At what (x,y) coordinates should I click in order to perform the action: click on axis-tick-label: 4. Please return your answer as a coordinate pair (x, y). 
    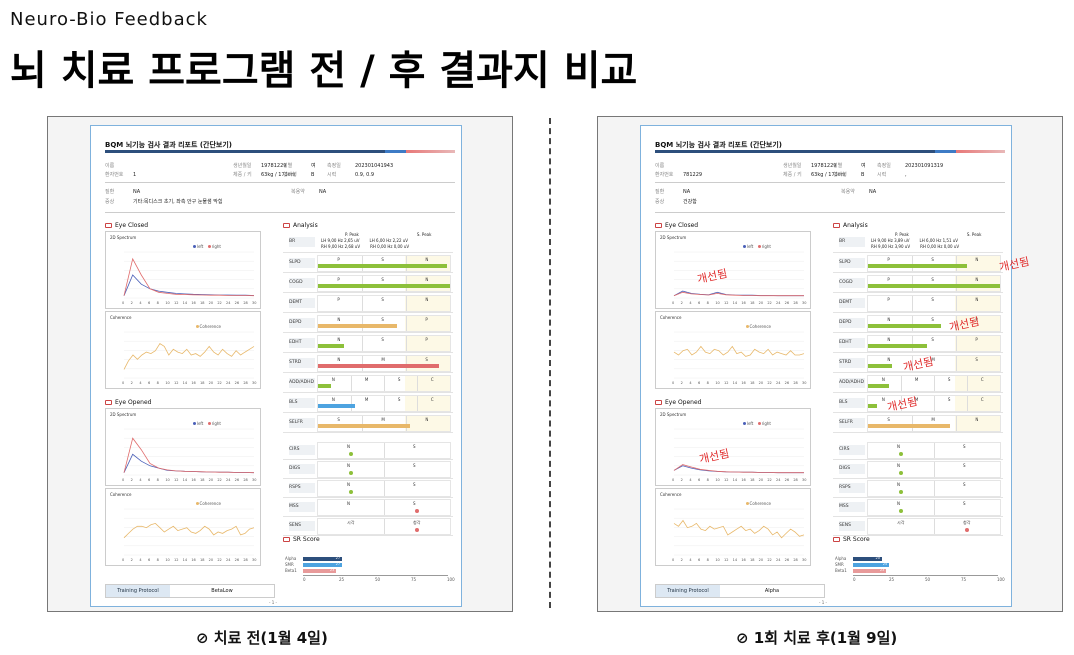
    Looking at the image, I should click on (690, 560).